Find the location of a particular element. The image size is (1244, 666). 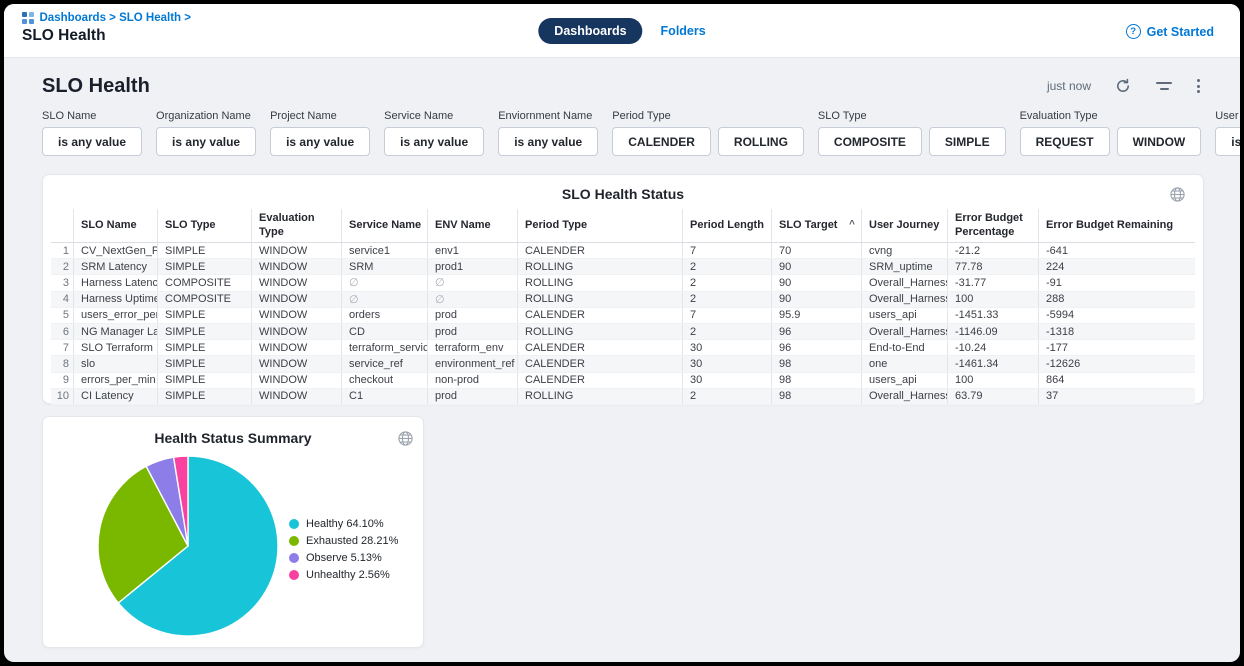

column-header-user-journey: User Journey is located at coordinates (904, 225).